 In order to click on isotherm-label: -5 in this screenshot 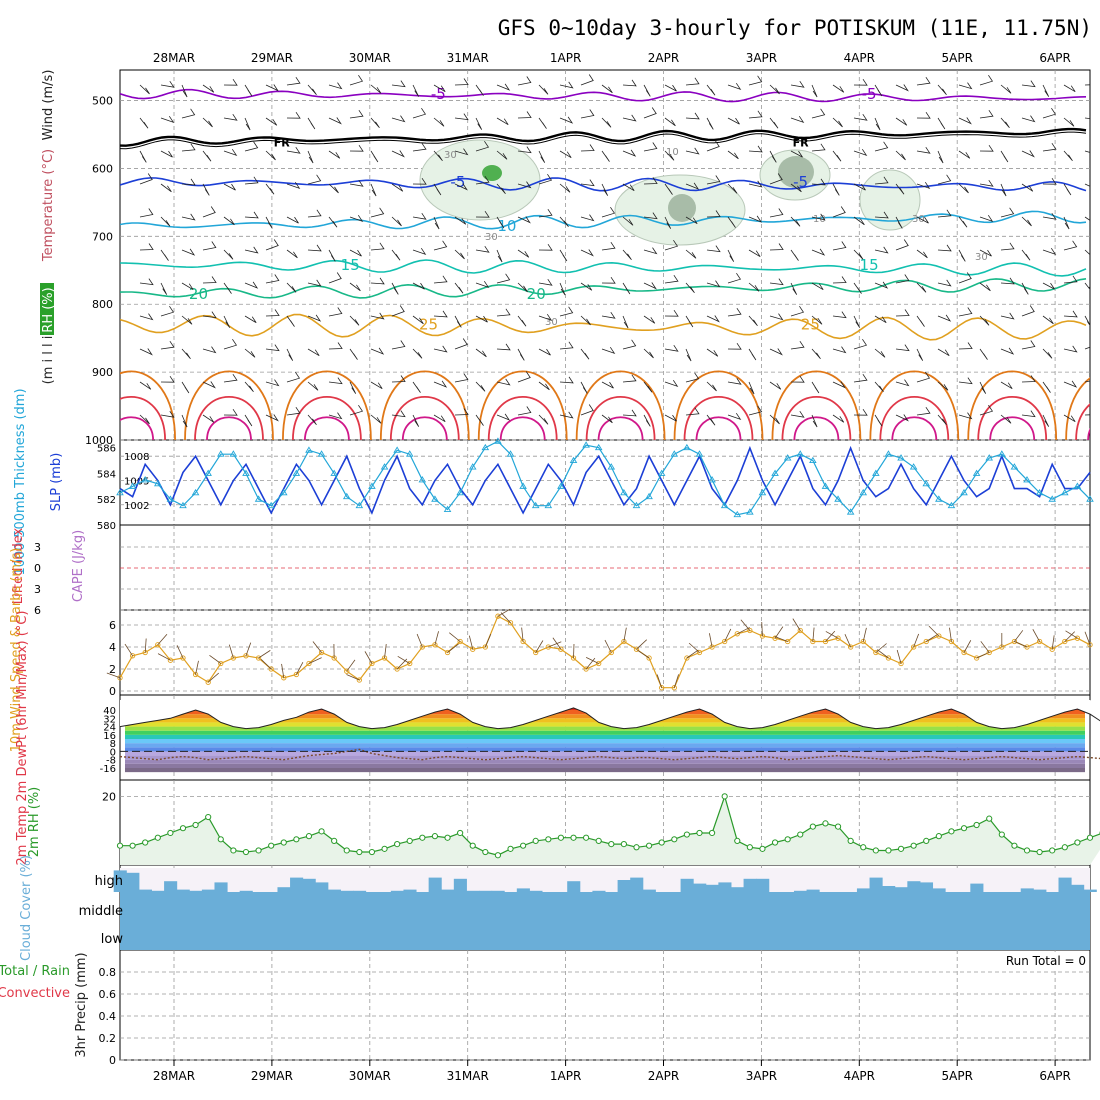, I will do `click(869, 94)`.